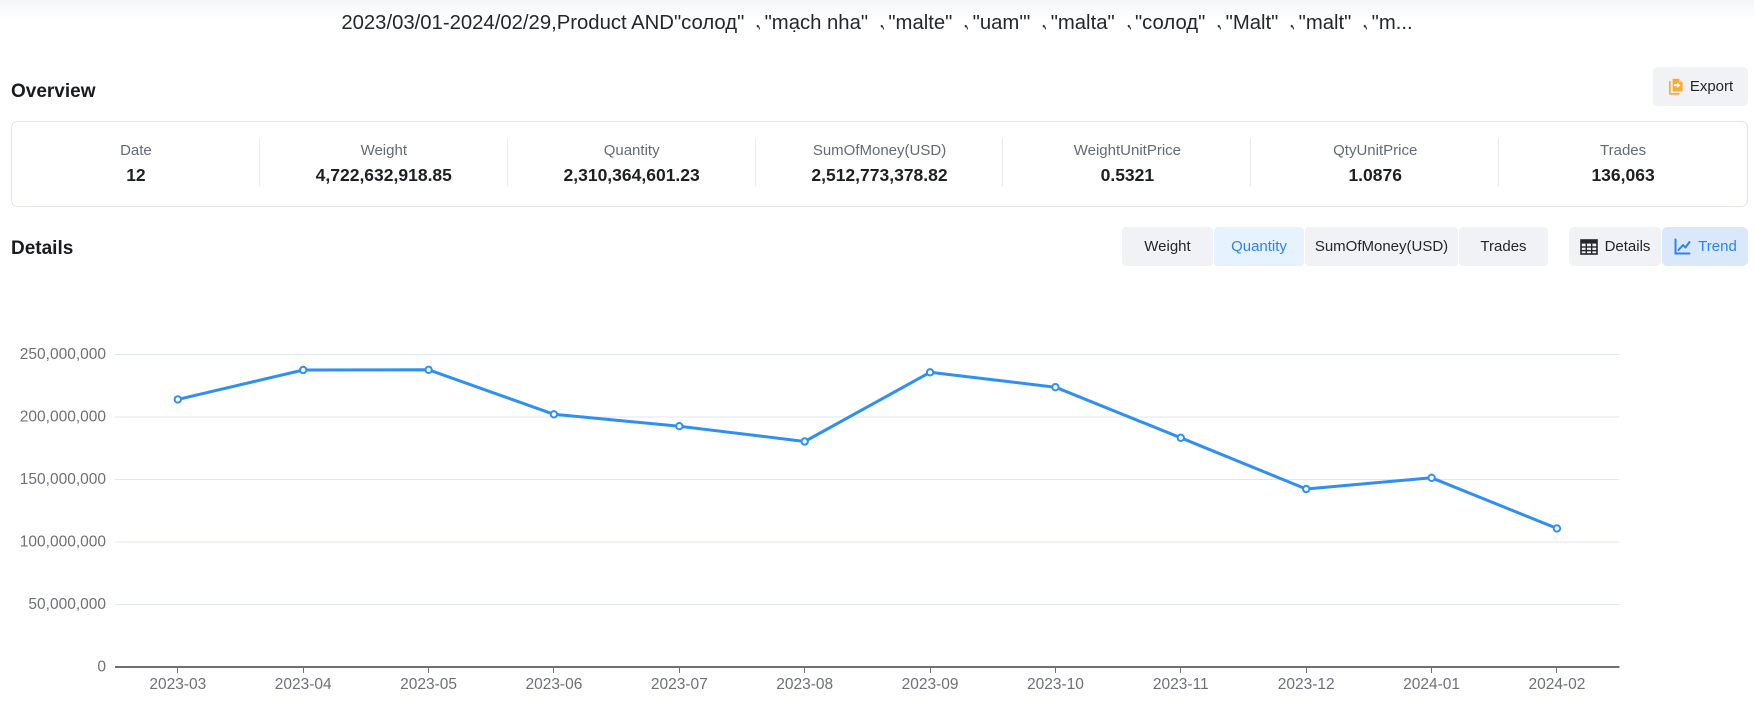 The image size is (1754, 704). What do you see at coordinates (63, 417) in the screenshot?
I see `svg-text: 200,000,000` at bounding box center [63, 417].